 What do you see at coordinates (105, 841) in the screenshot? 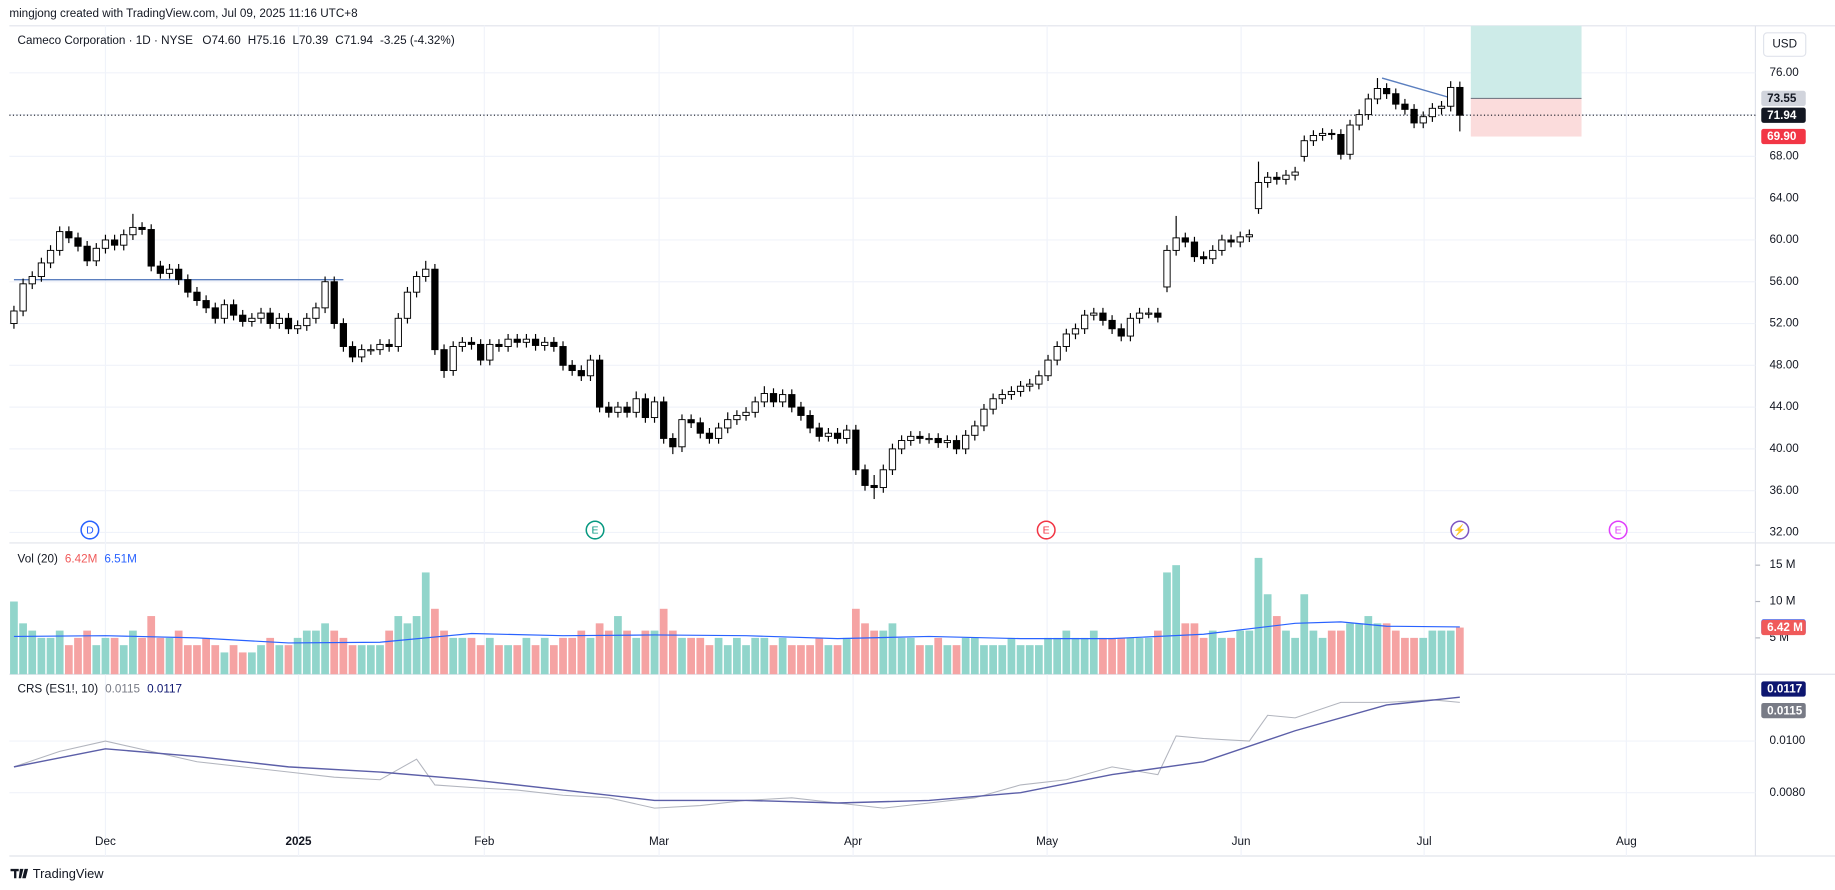
I see `x-tick-label: Dec` at bounding box center [105, 841].